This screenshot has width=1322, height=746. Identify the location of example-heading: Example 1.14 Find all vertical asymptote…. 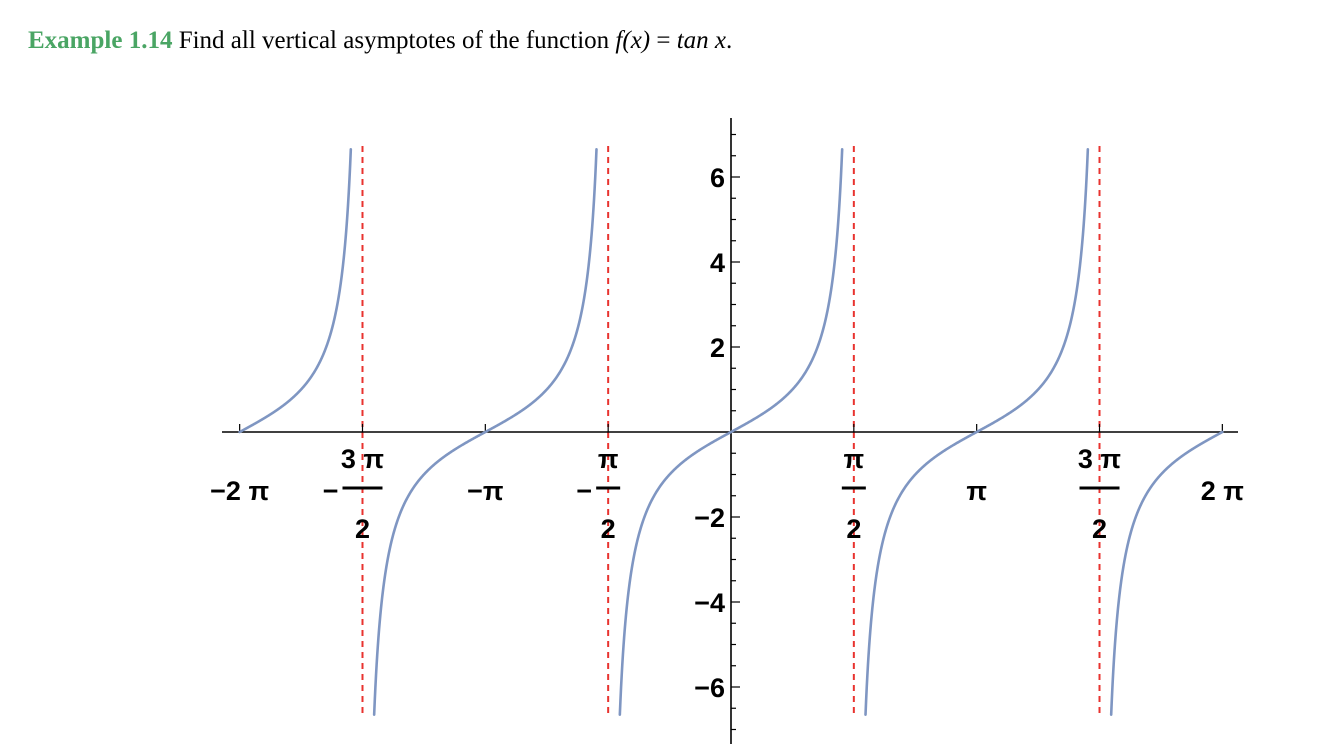
(380, 41).